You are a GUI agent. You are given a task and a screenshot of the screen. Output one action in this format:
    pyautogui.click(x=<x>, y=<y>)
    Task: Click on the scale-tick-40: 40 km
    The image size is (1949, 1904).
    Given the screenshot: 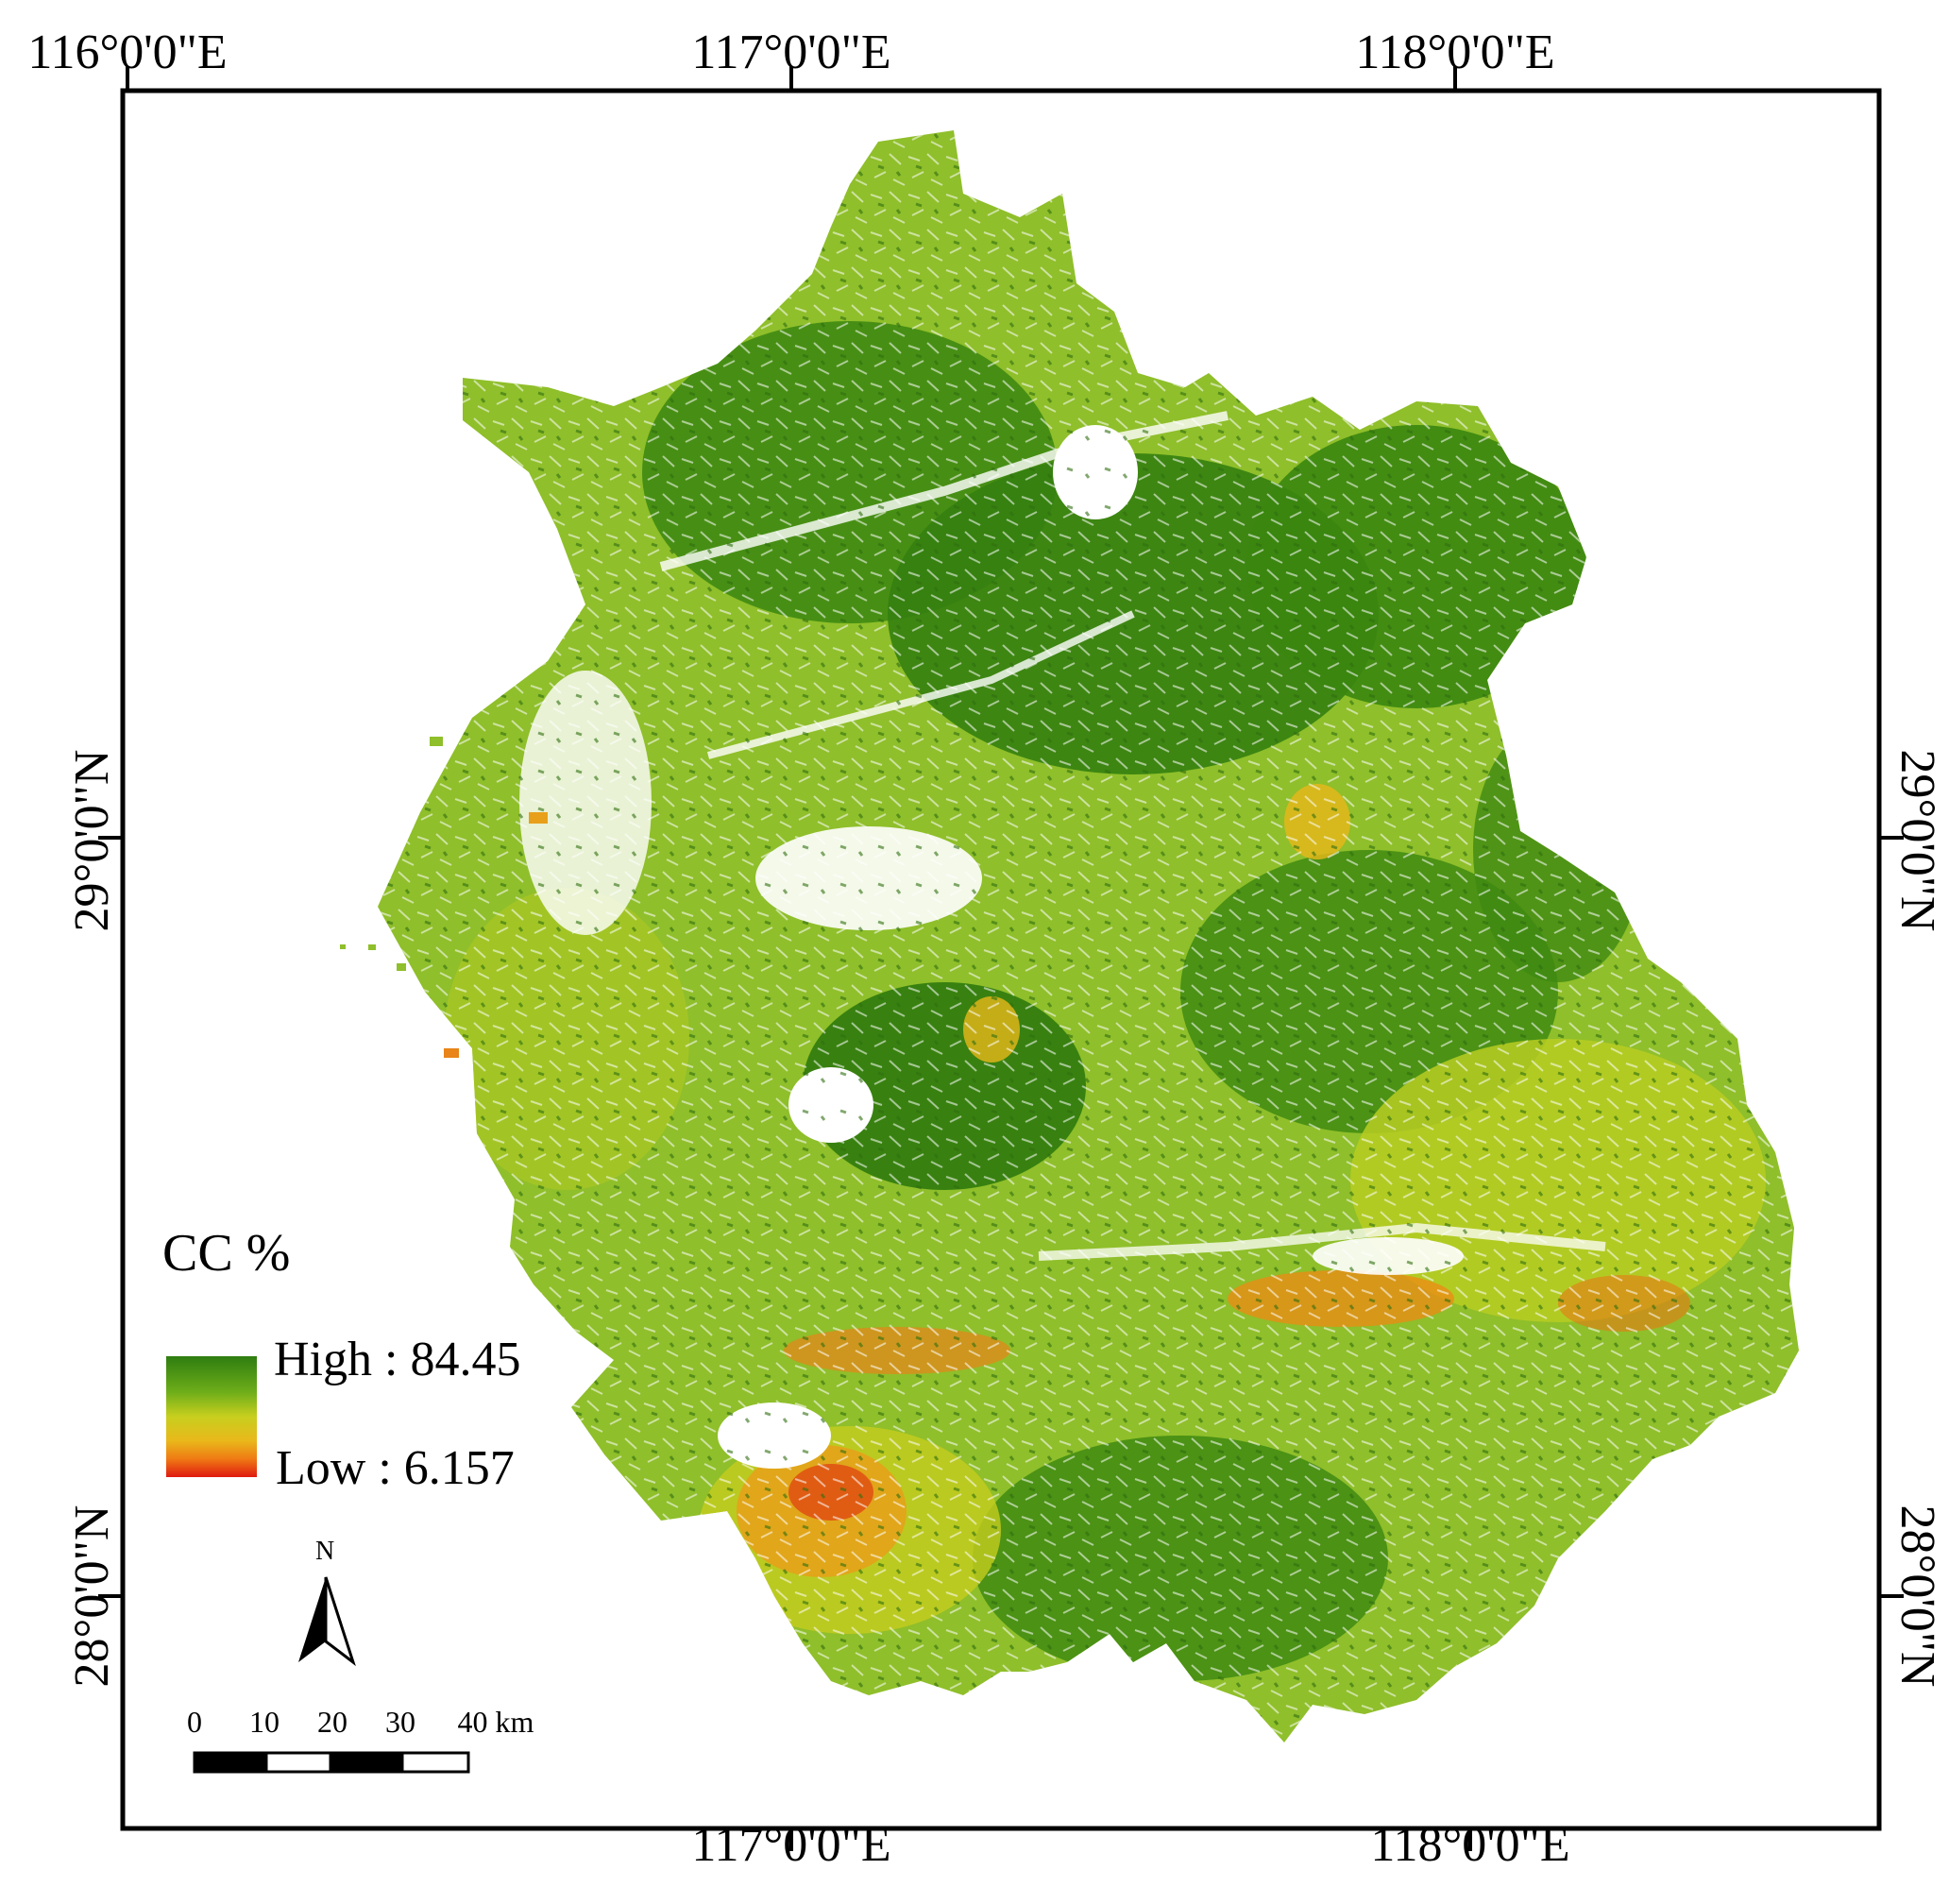 What is the action you would take?
    pyautogui.click(x=495, y=1722)
    